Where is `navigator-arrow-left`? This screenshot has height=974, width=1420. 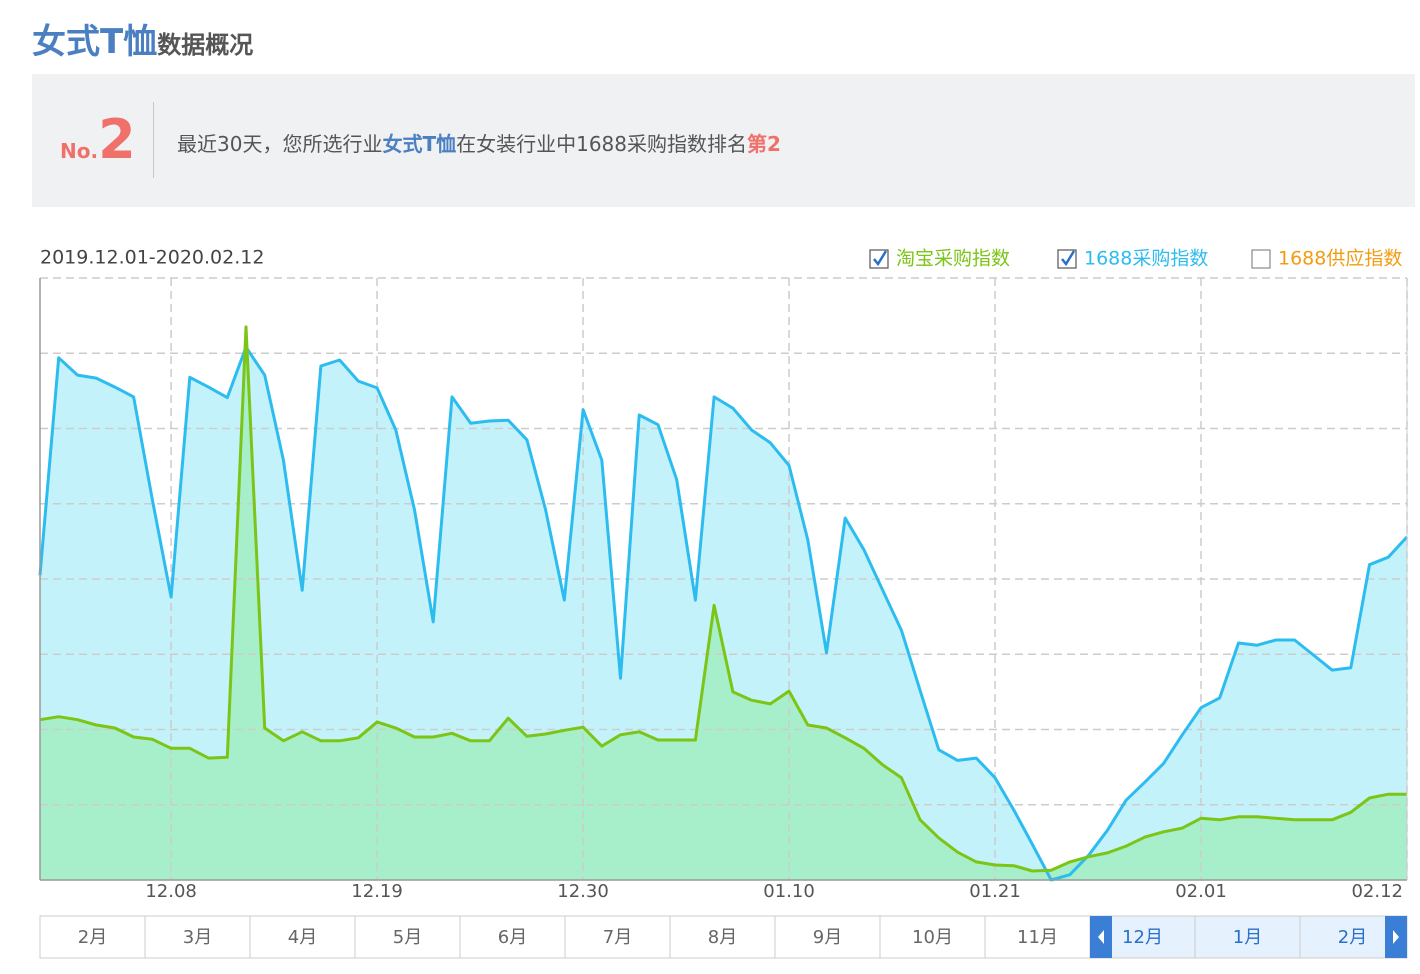 navigator-arrow-left is located at coordinates (1101, 937).